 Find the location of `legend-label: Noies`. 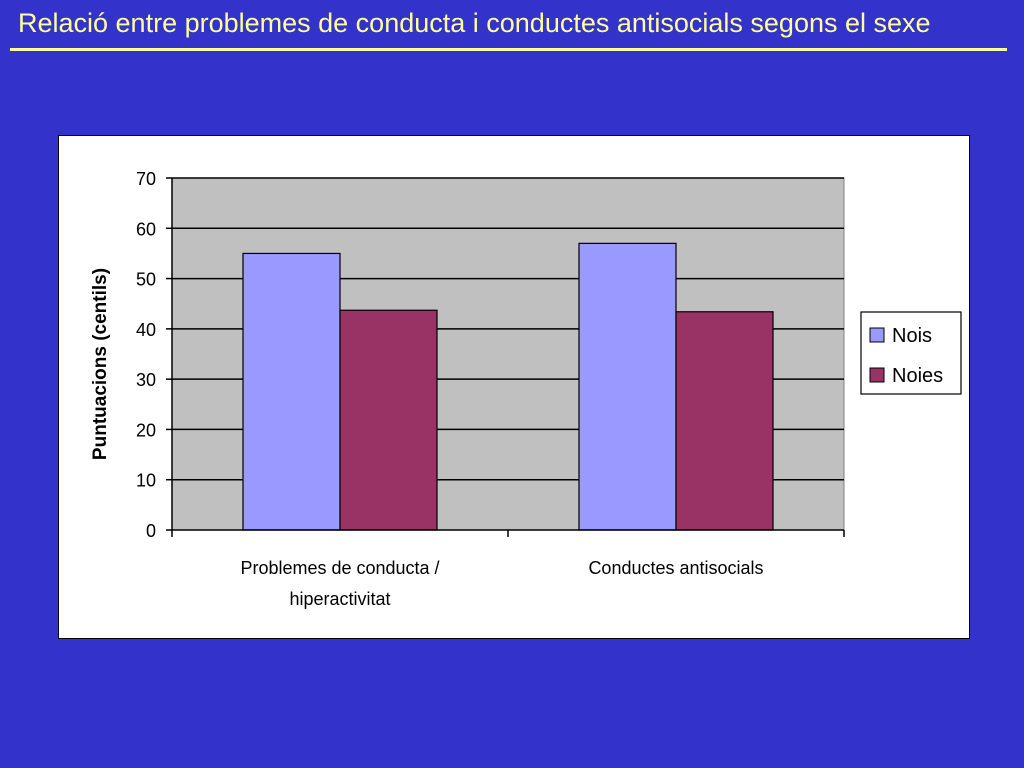

legend-label: Noies is located at coordinates (917, 376).